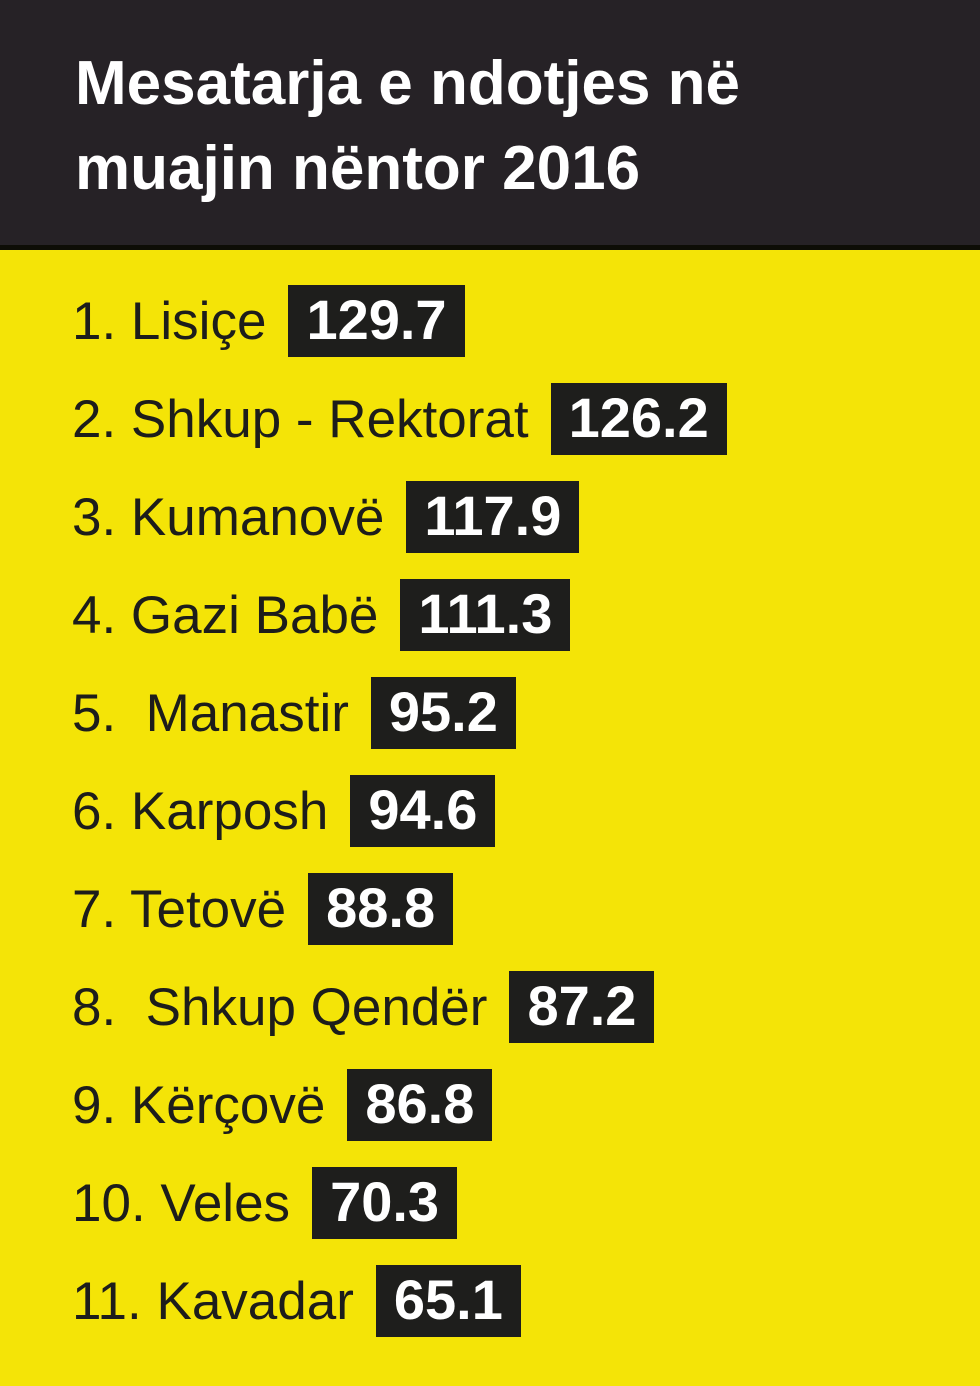 This screenshot has width=980, height=1386. I want to click on value-badge: 65.1, so click(448, 1301).